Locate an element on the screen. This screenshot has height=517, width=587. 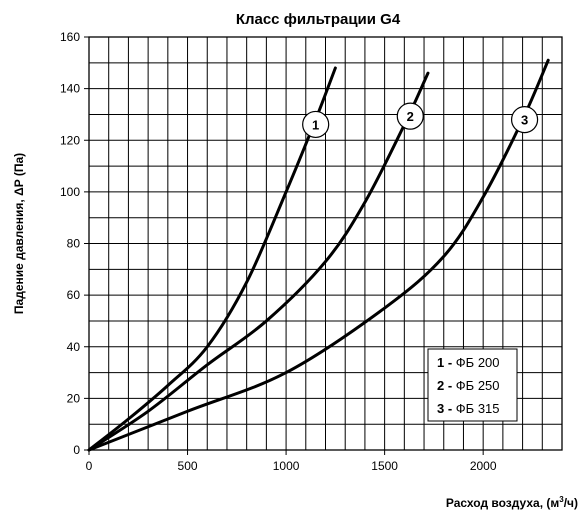
y-axis-ticks: 0 20 40 60 80 100 120 140 160 is located at coordinates (74, 243).